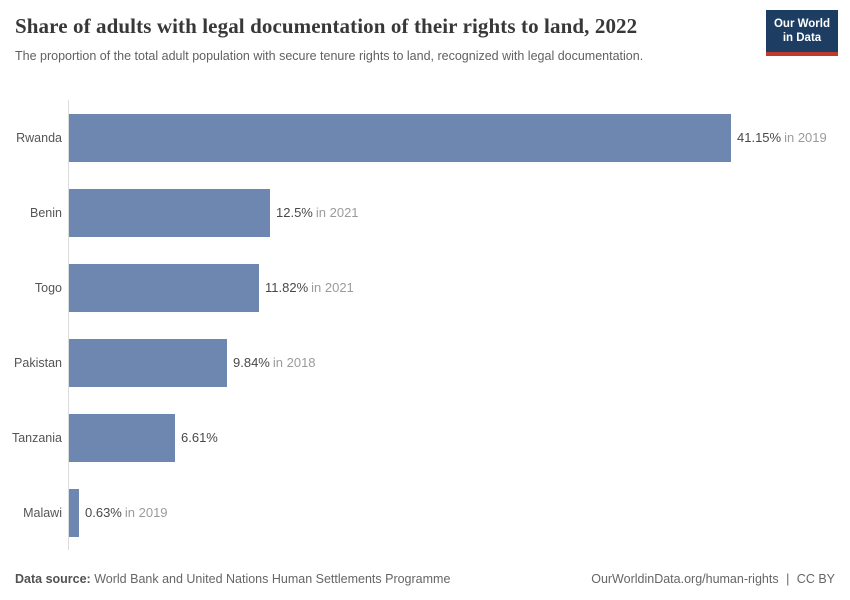  I want to click on country-label-togo: Togo, so click(48, 287).